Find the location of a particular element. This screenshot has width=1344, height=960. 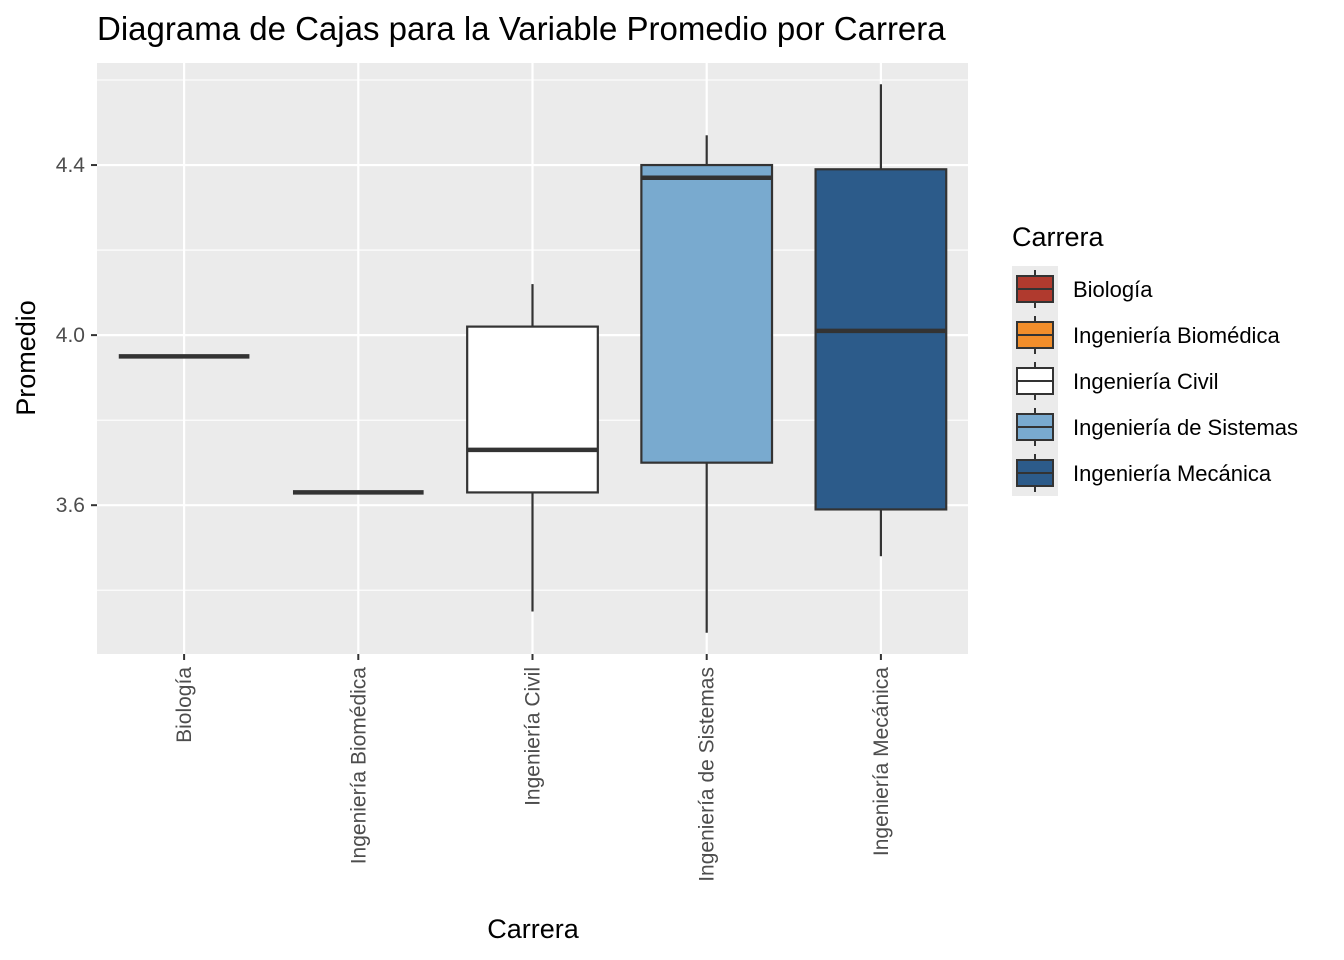

legend-item: Ingeniería Mecánica is located at coordinates (1144, 473).